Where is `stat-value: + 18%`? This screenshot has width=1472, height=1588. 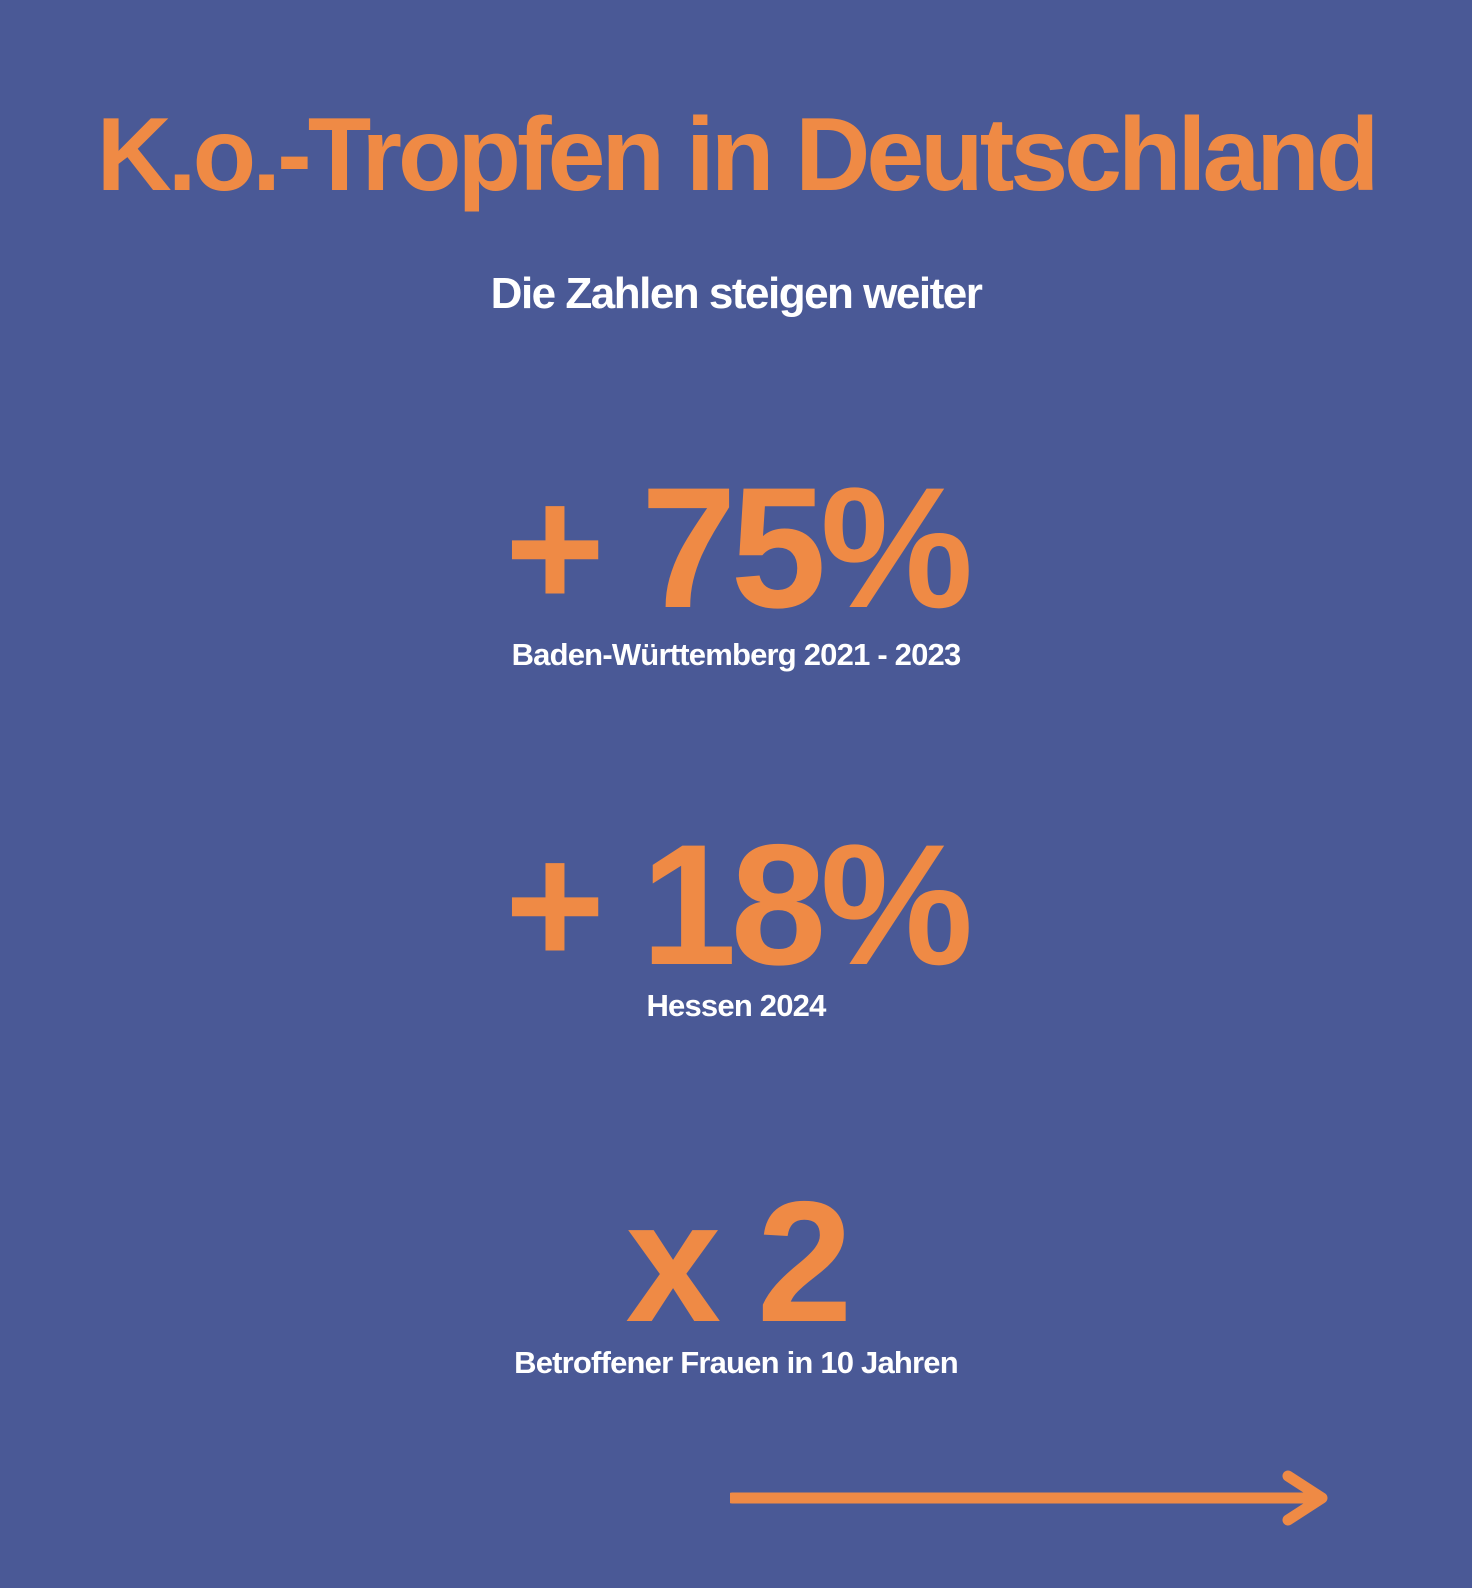 stat-value: + 18% is located at coordinates (738, 905).